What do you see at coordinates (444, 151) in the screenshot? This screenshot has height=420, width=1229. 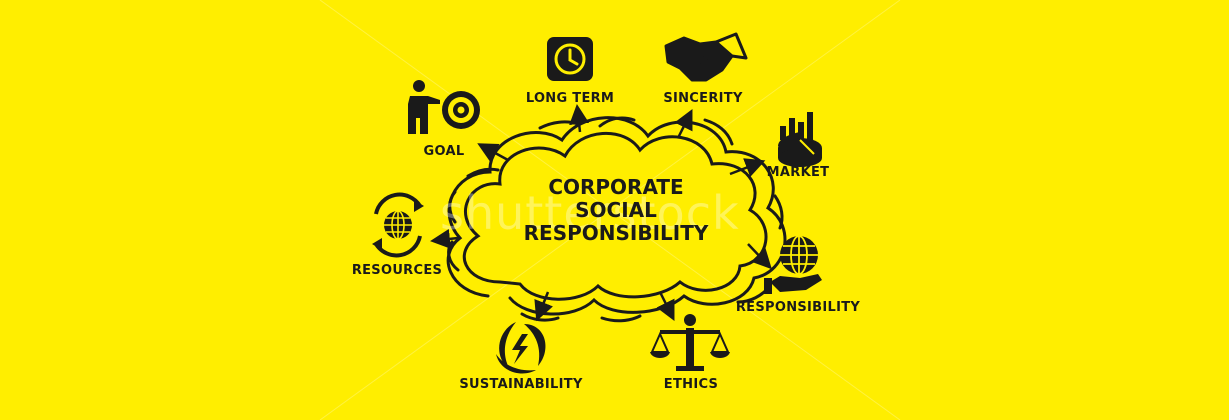 I see `node-label-goal: GOAL` at bounding box center [444, 151].